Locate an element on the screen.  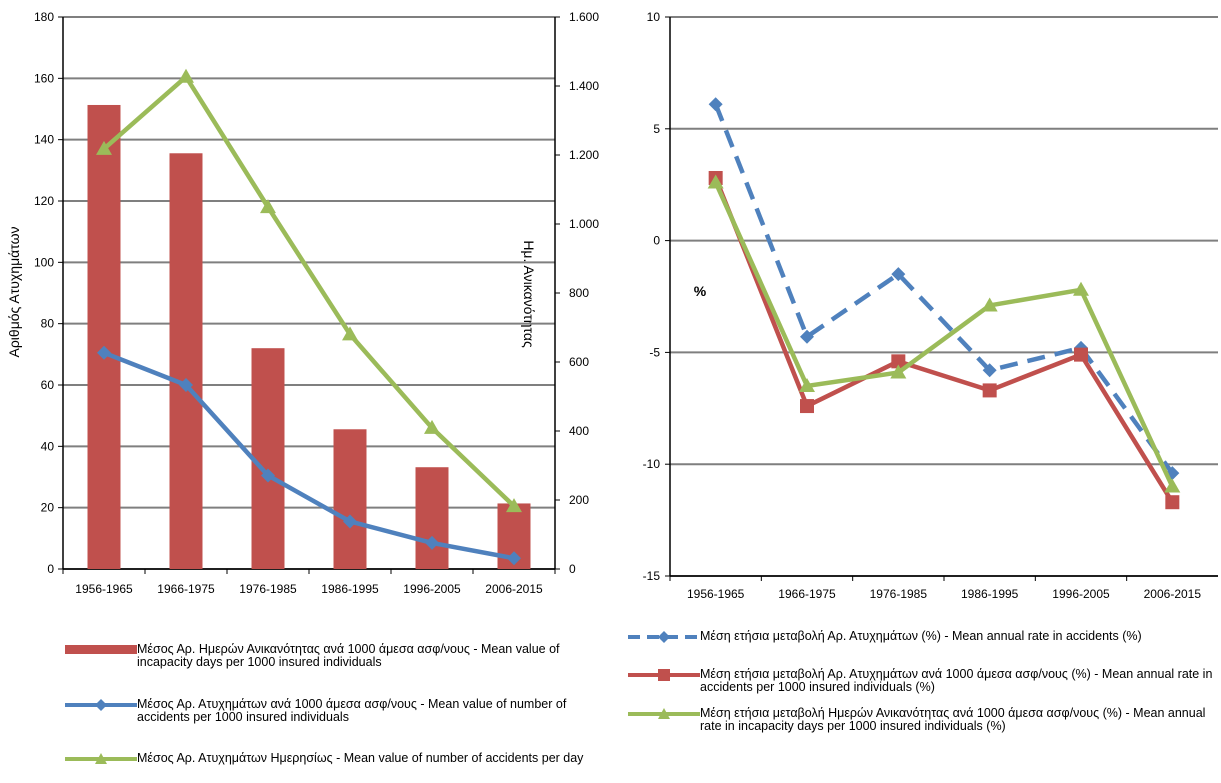
right-axis-tick-label: 800 is located at coordinates (579, 293).